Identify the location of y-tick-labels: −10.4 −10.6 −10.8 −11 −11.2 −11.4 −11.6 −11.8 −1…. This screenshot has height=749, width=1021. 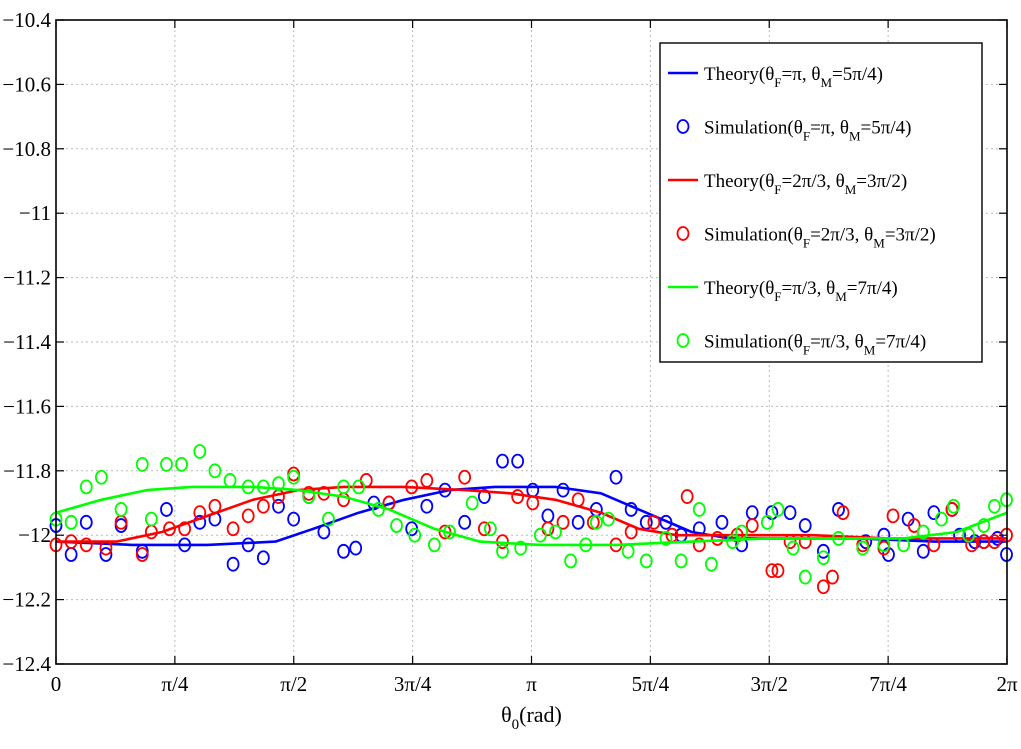
(26, 342).